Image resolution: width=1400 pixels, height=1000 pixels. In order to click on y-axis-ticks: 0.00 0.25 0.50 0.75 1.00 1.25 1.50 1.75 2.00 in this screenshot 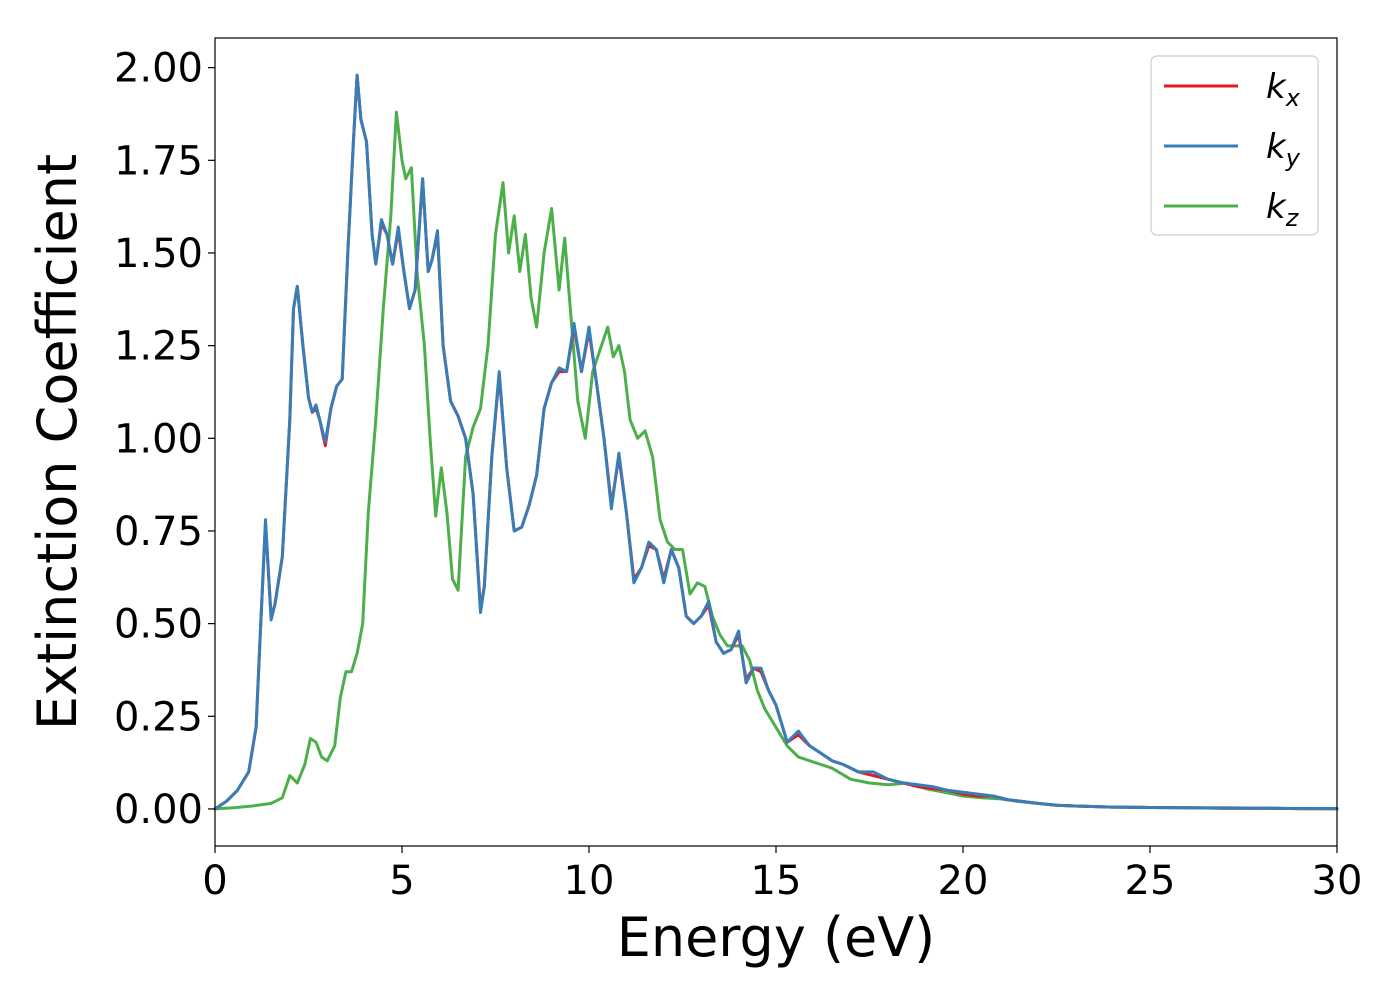, I will do `click(164, 439)`.